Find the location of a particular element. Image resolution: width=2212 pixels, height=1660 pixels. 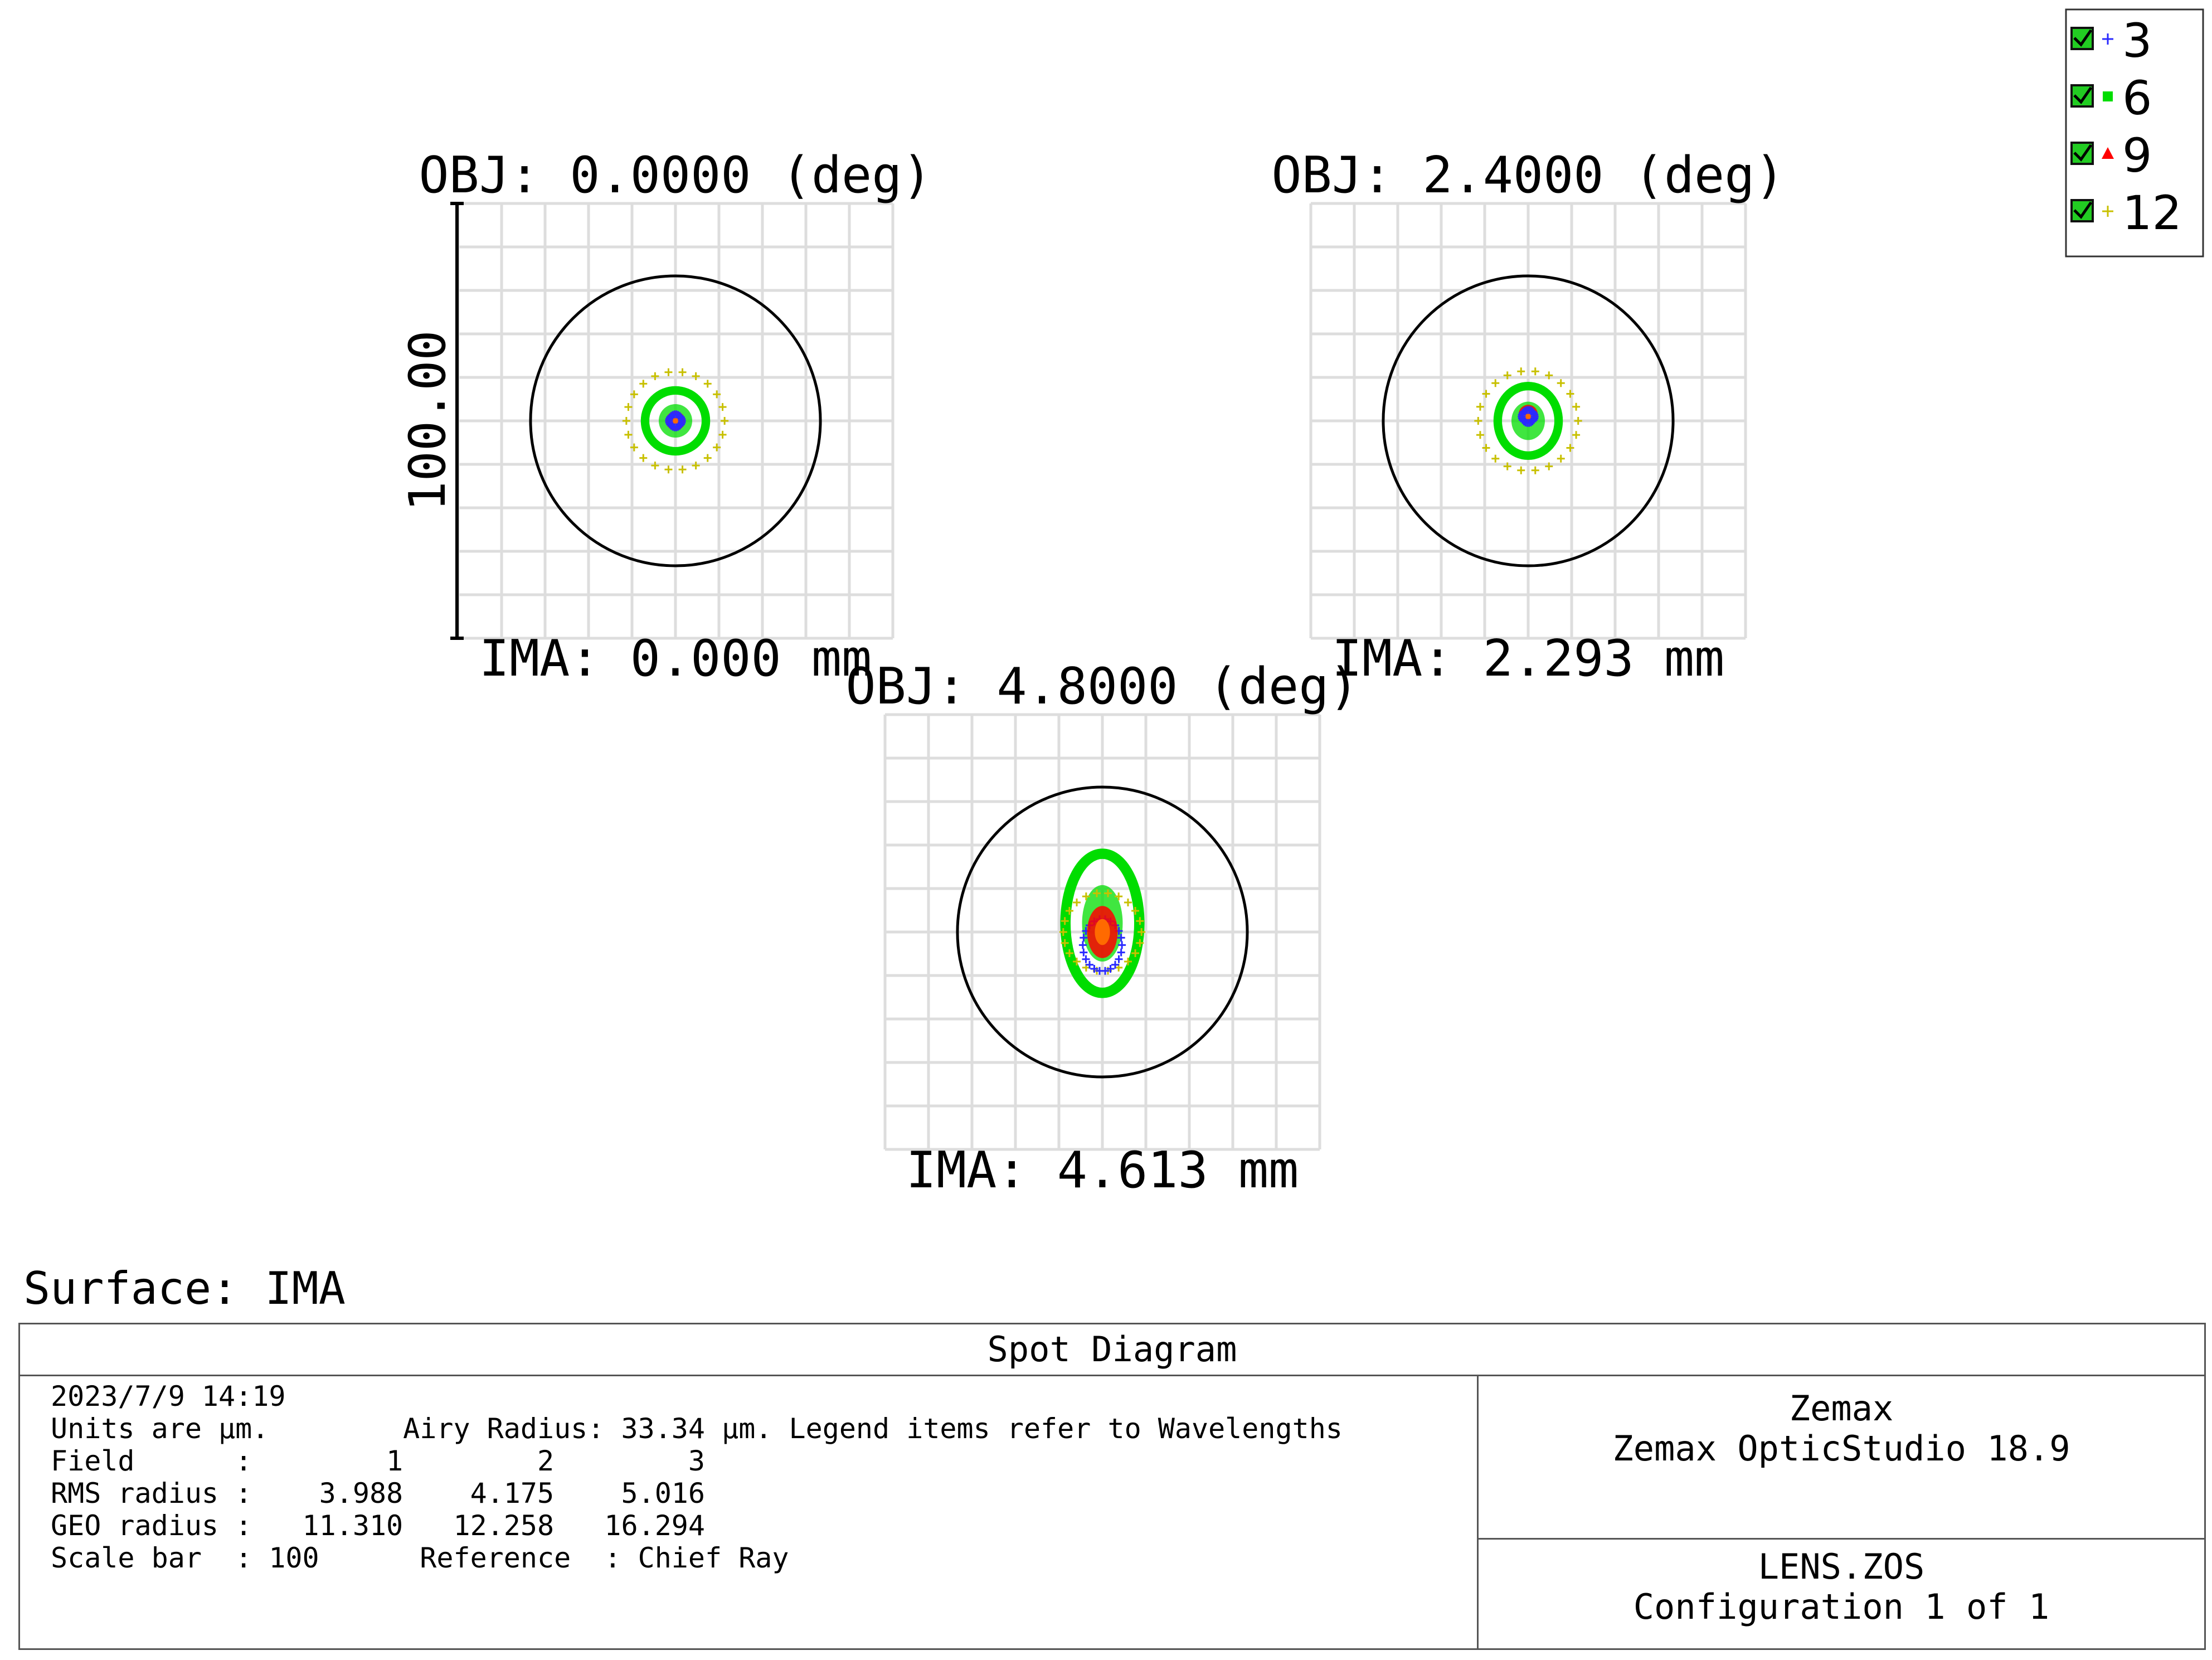

field-plot-3: OBJ: 4.8000 (deg) IMA: 4.613 mm is located at coordinates (1102, 928).